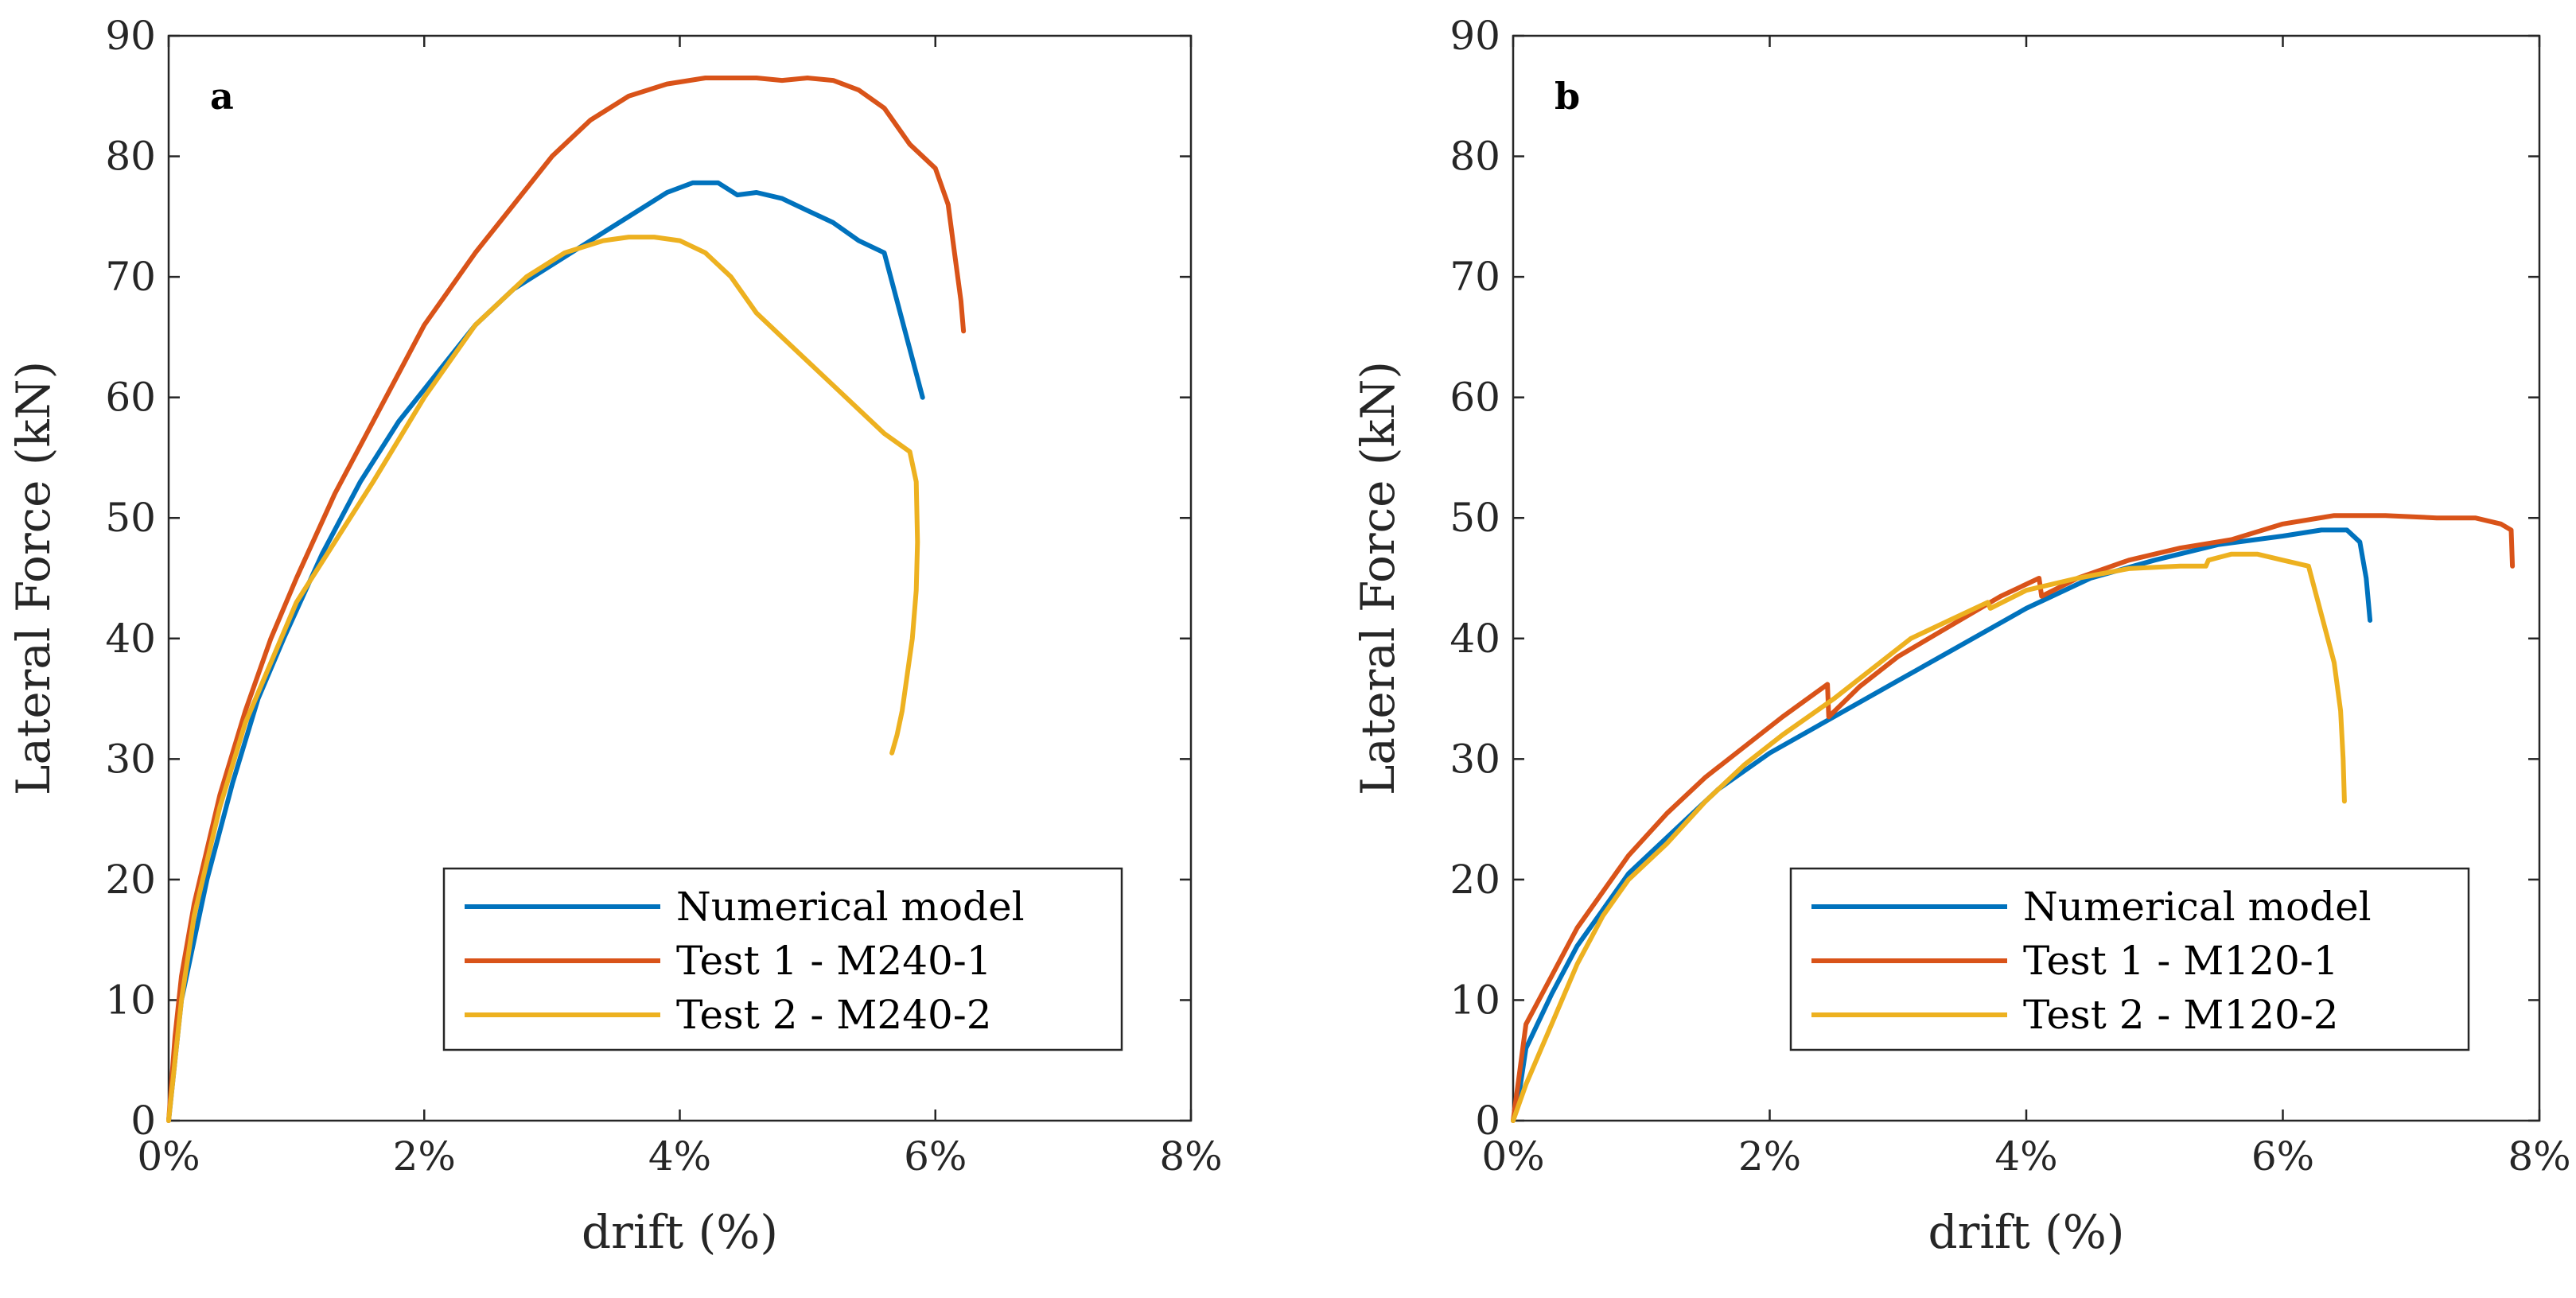  I want to click on legend-entry: Test 1 - M240-1, so click(834, 961).